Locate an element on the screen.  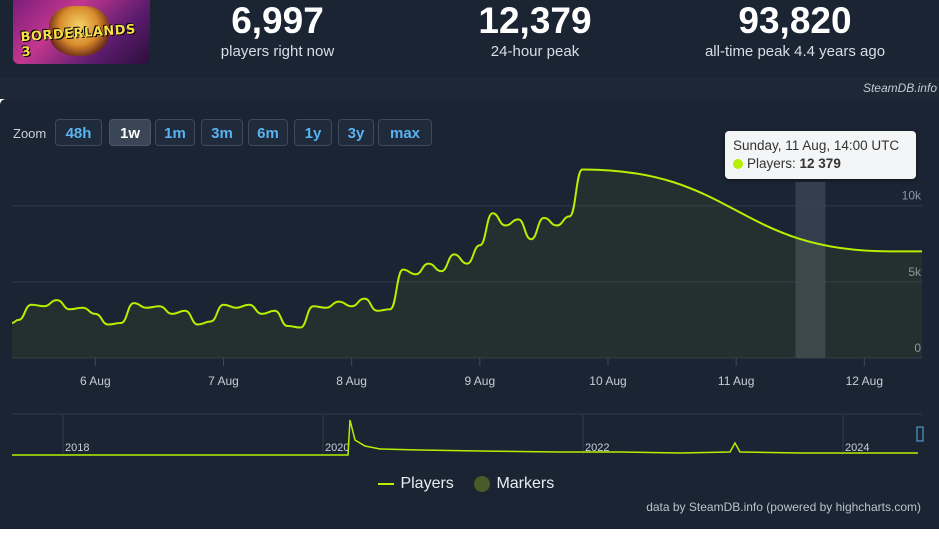
tooltip-series-name: Players is located at coordinates (770, 163).